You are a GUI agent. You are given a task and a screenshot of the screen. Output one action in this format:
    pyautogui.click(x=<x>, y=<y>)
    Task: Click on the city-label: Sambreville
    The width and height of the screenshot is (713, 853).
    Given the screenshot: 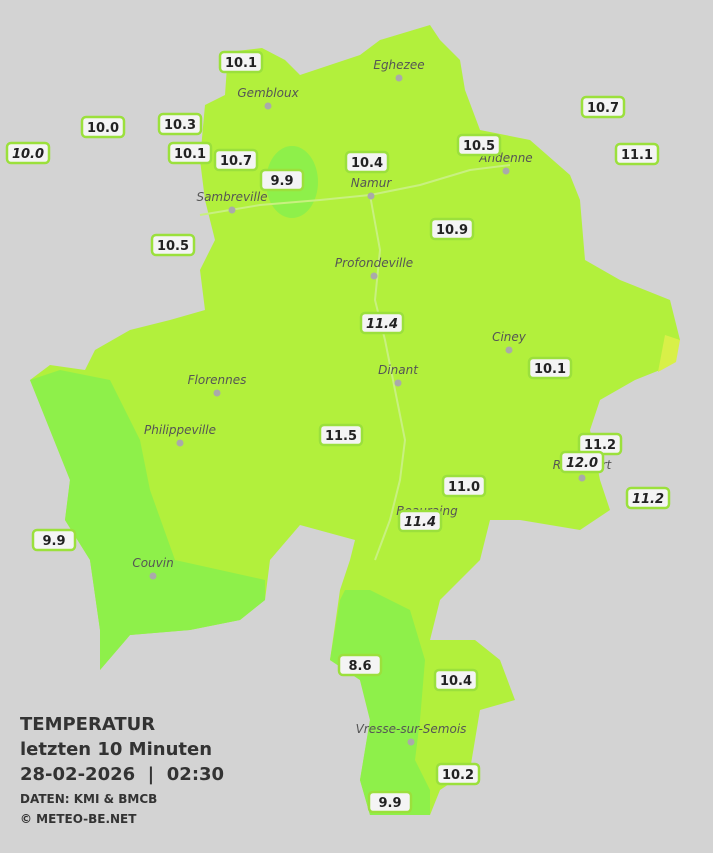 What is the action you would take?
    pyautogui.click(x=231, y=197)
    